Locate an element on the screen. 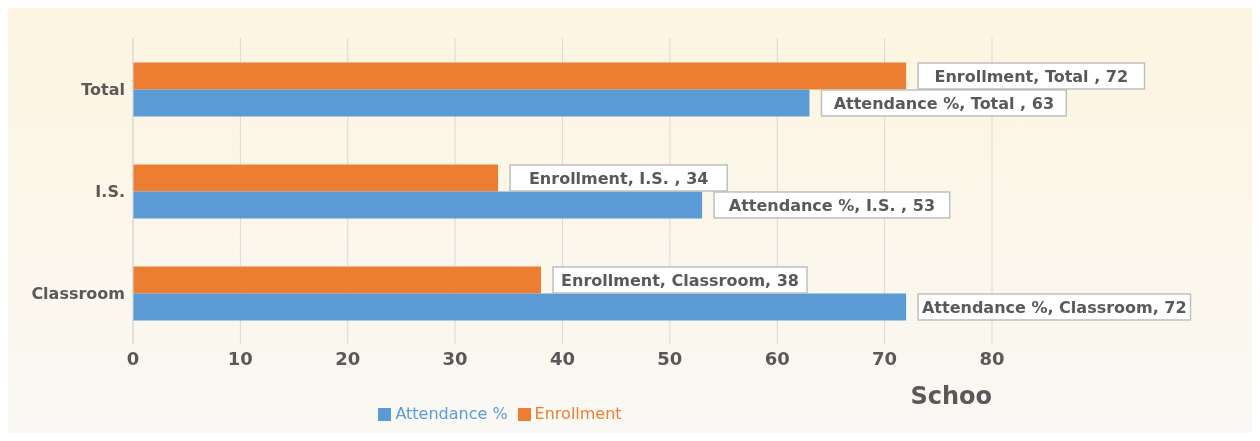 The width and height of the screenshot is (1260, 441). x-tick-label: 30 is located at coordinates (455, 358).